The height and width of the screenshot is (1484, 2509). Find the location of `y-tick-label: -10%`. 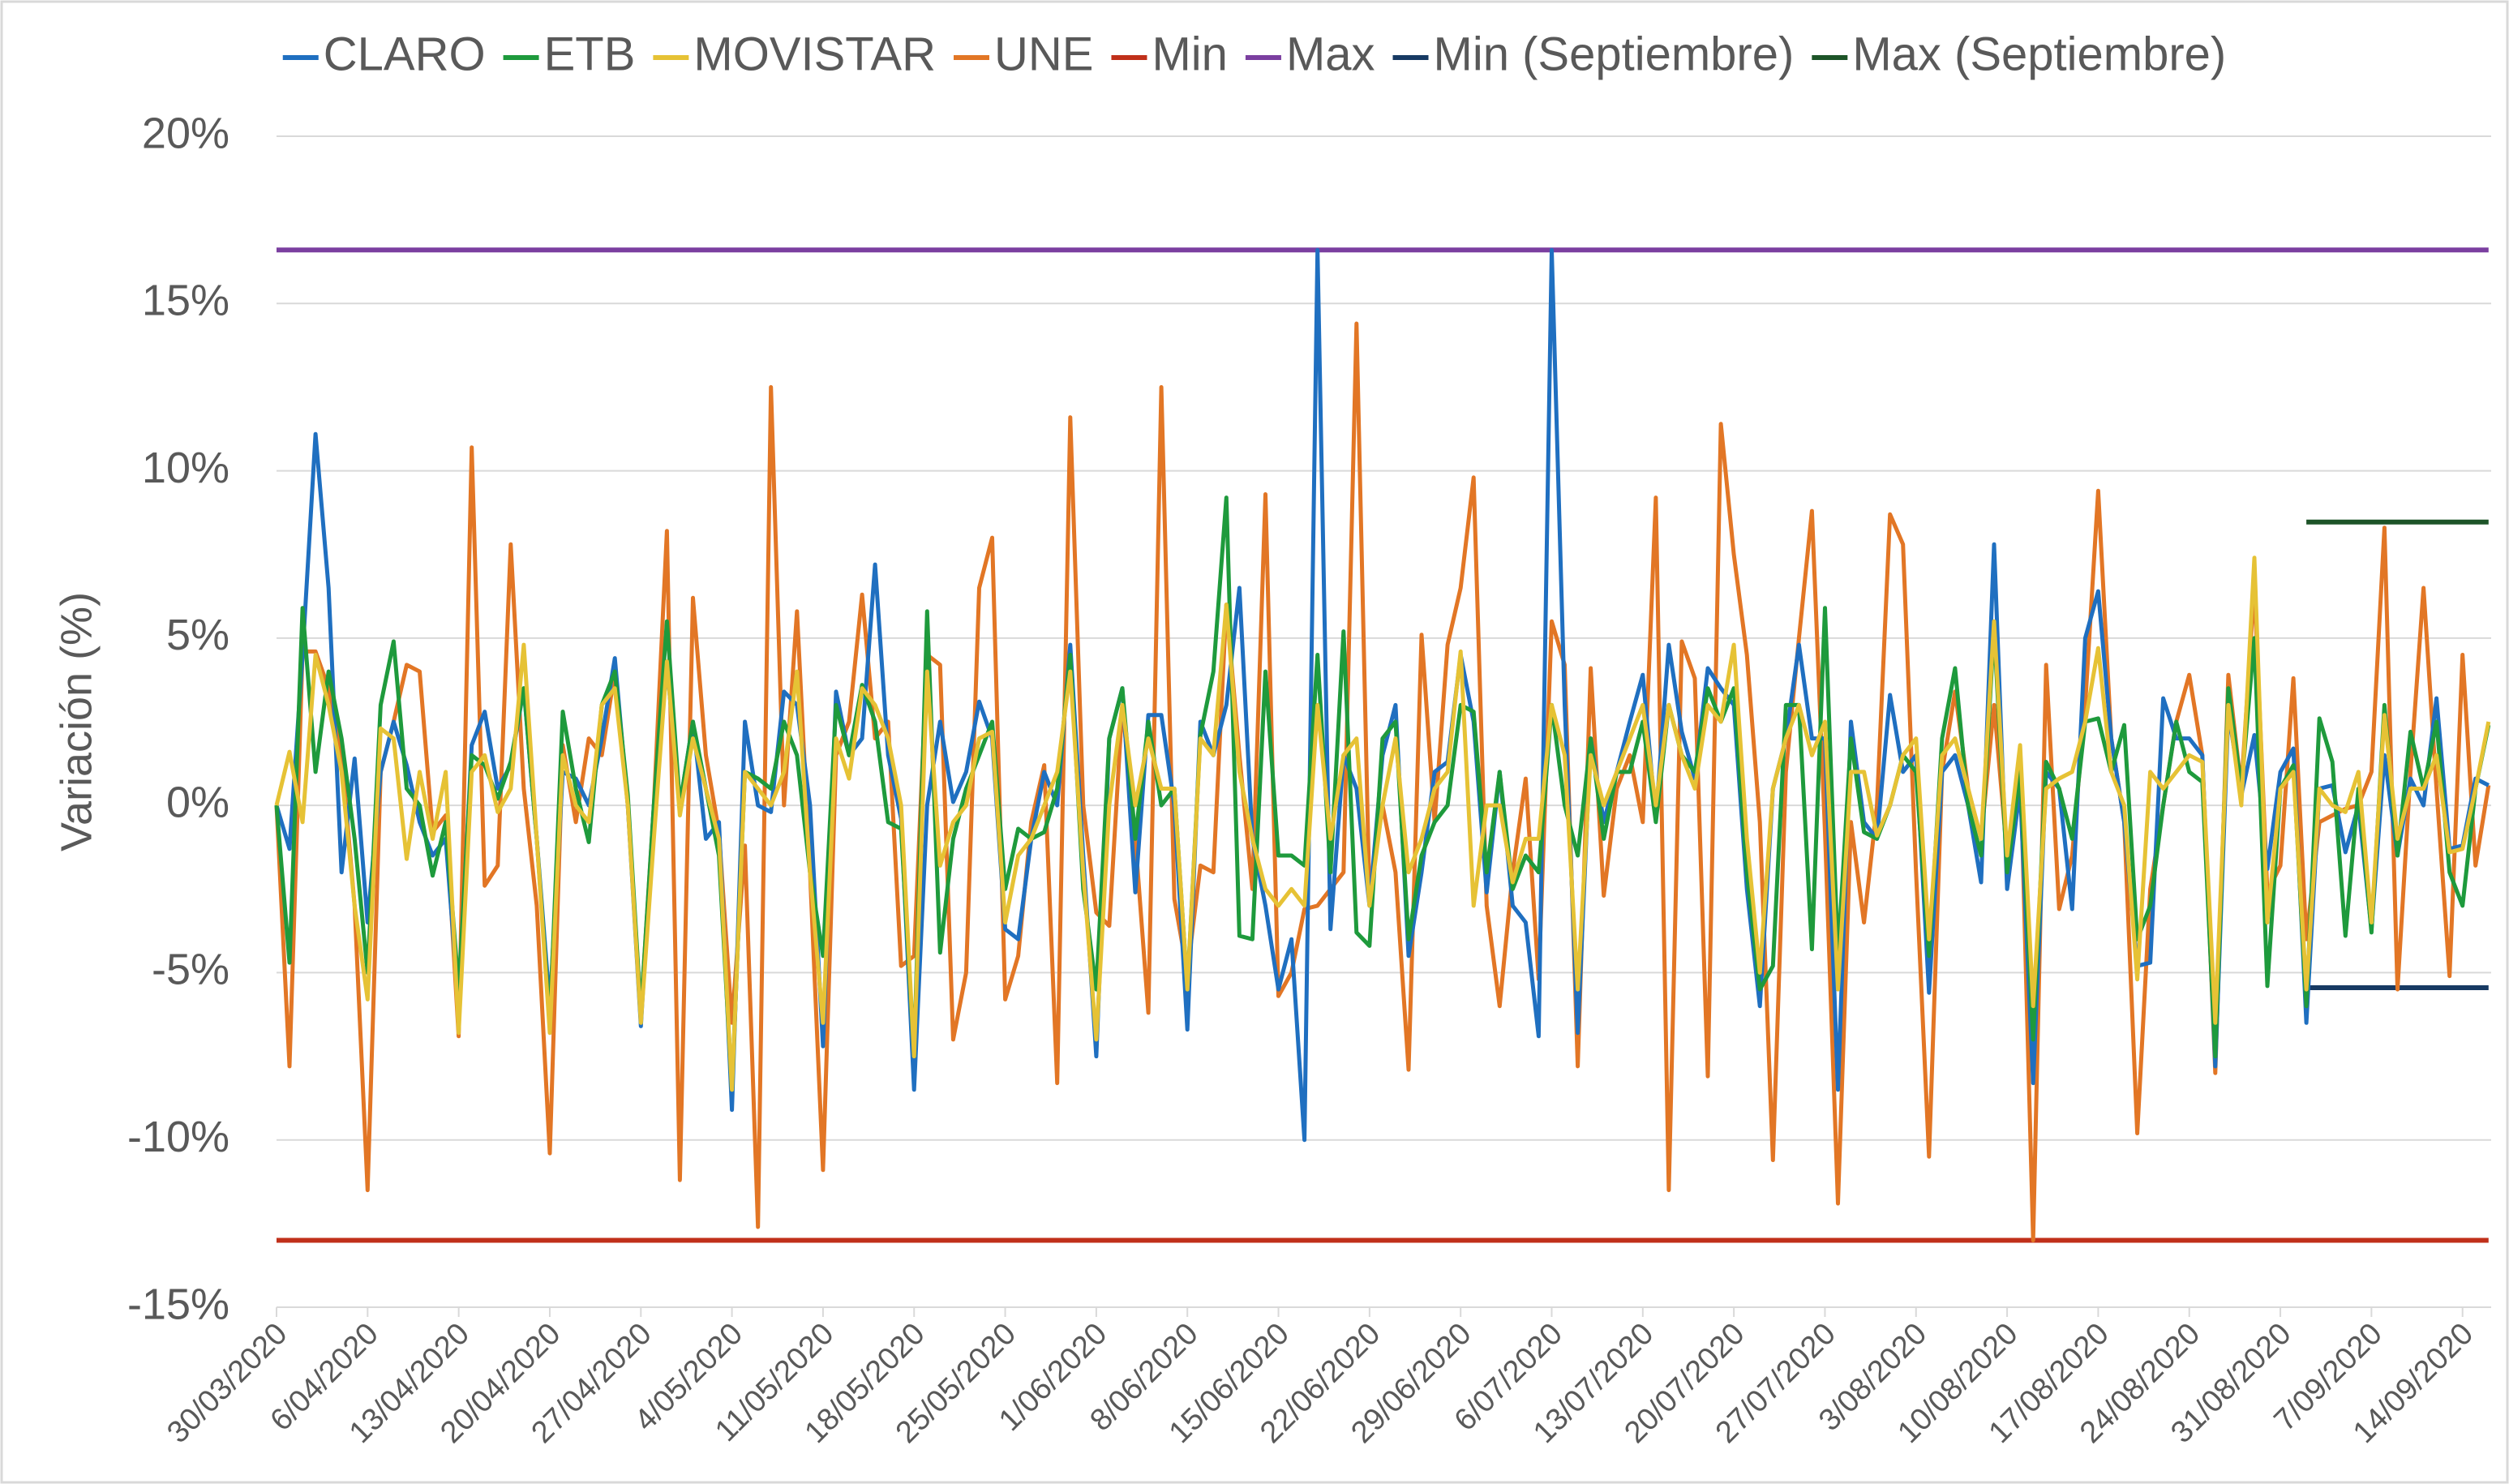

y-tick-label: -10% is located at coordinates (178, 1137).